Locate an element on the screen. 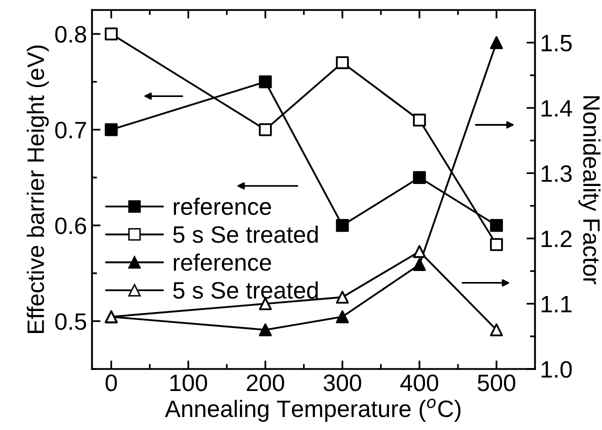 Image resolution: width=602 pixels, height=430 pixels. x-tick-label: 100 is located at coordinates (189, 383).